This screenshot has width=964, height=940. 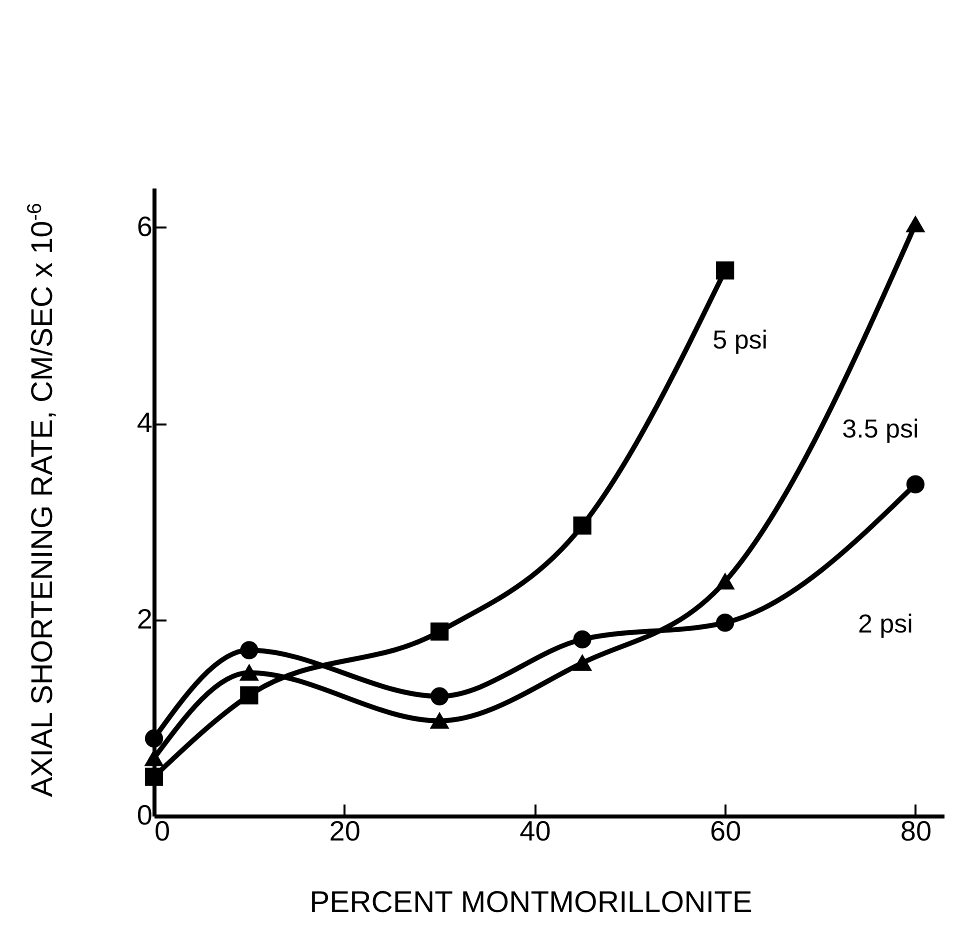 I want to click on y-tick-label: 6, so click(x=144, y=226).